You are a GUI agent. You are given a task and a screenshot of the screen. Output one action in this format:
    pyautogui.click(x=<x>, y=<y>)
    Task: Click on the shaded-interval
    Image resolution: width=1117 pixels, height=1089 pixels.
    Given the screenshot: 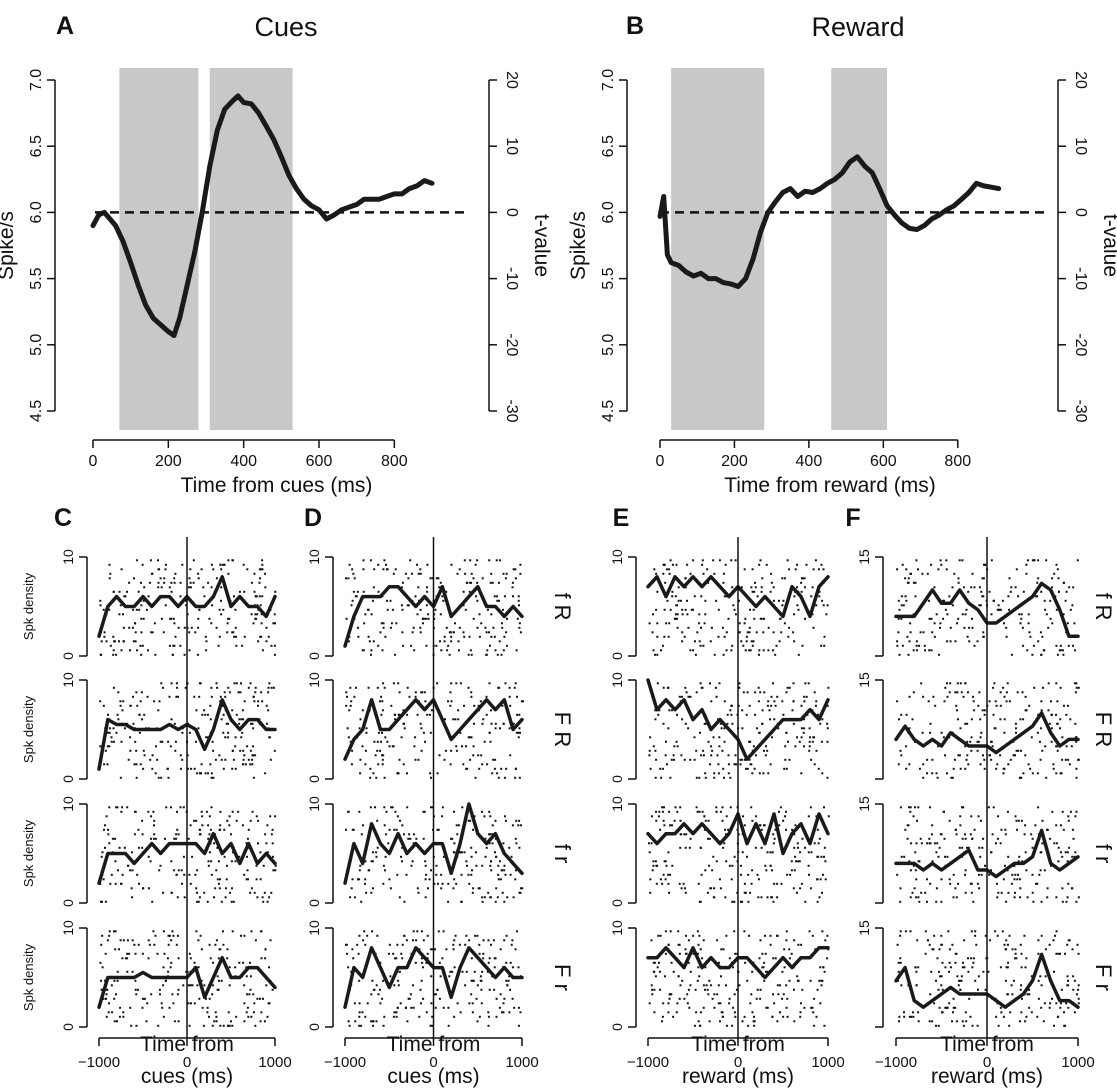 What is the action you would take?
    pyautogui.click(x=859, y=249)
    